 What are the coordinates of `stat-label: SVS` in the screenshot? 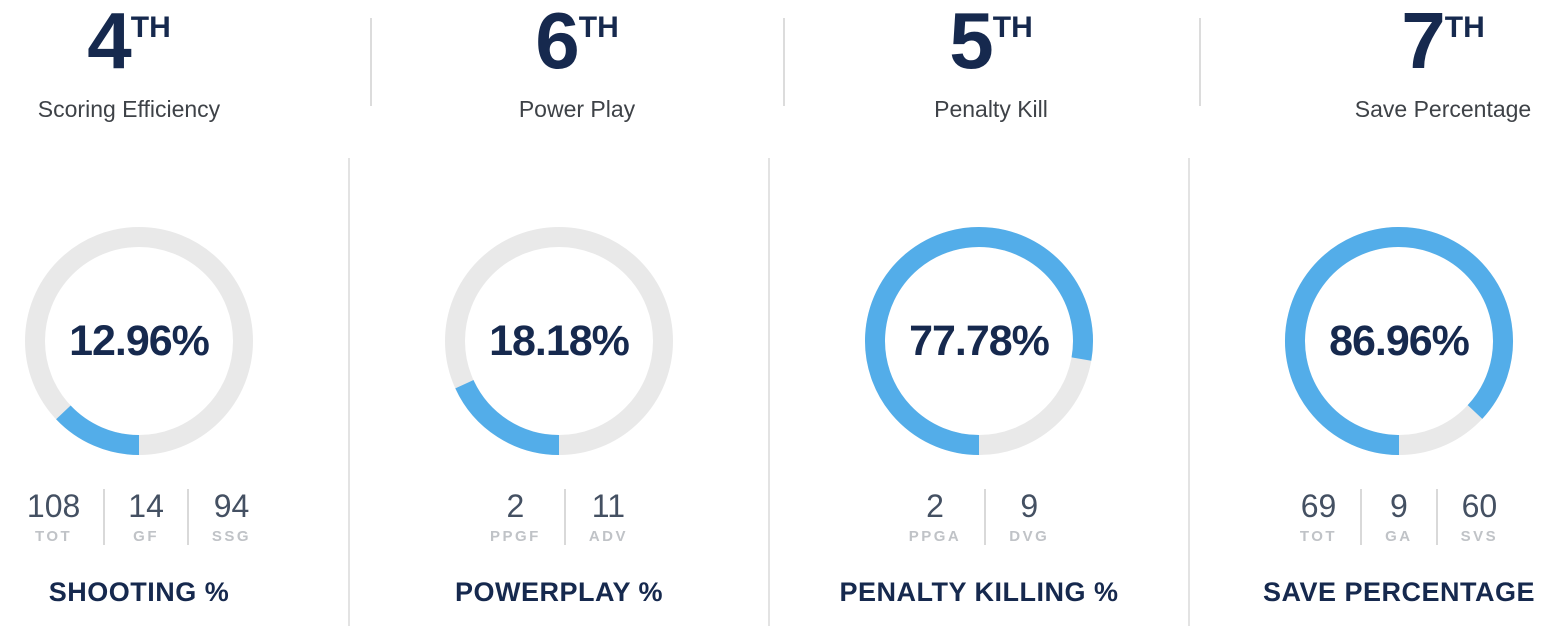 It's located at (1479, 536).